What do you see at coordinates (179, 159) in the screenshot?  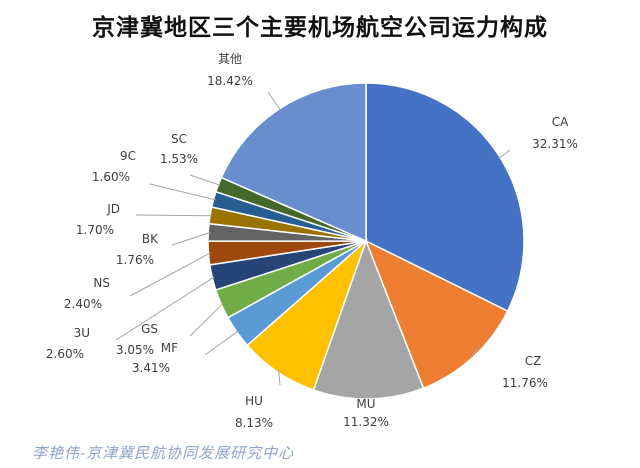 I see `slice-percent-label-SC: 1.53%` at bounding box center [179, 159].